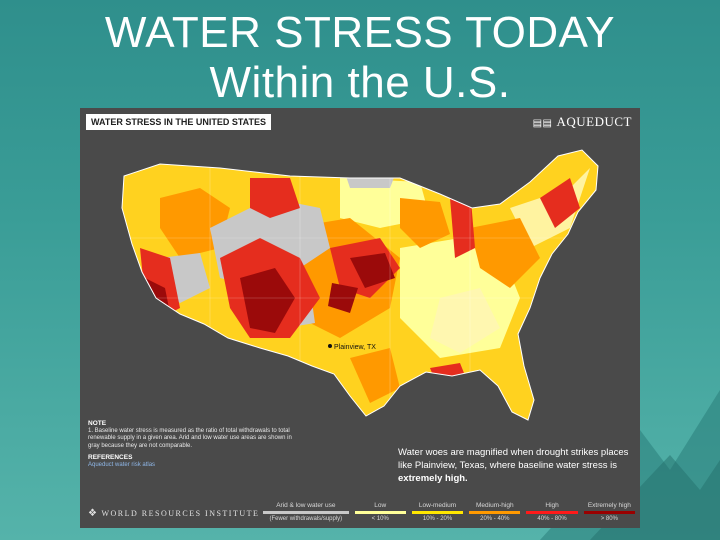 The width and height of the screenshot is (720, 540). I want to click on wri-brand: ❖ WORLD RESOURCES INSTITUTE, so click(173, 513).